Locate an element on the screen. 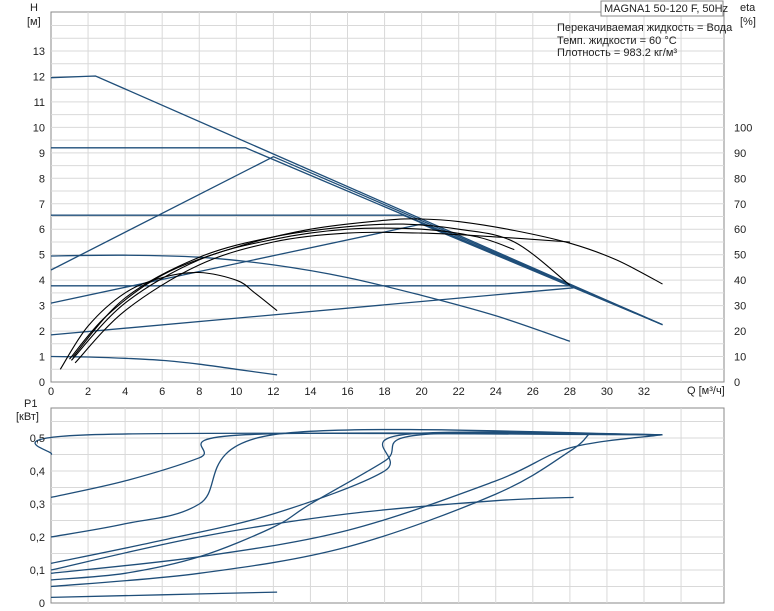 The image size is (774, 611). info-fluid: Перекачиваемая жидкость = Вода is located at coordinates (645, 28).